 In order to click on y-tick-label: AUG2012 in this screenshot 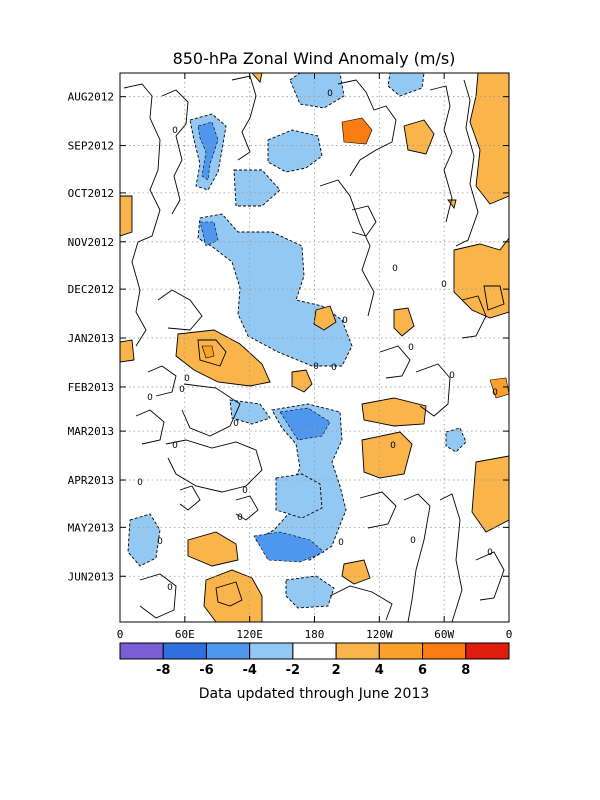, I will do `click(91, 97)`.